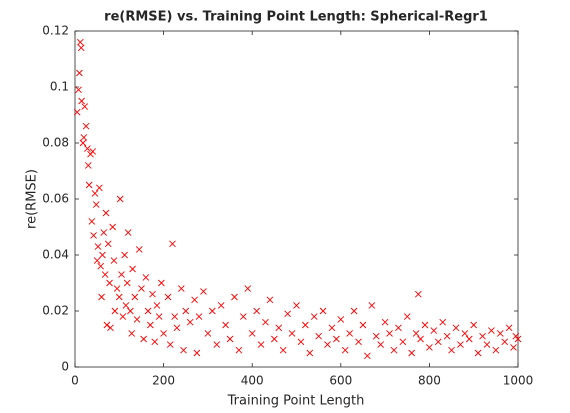 This screenshot has width=570, height=413. Describe the element at coordinates (296, 401) in the screenshot. I see `x-axis-label: Training Point Length` at that location.